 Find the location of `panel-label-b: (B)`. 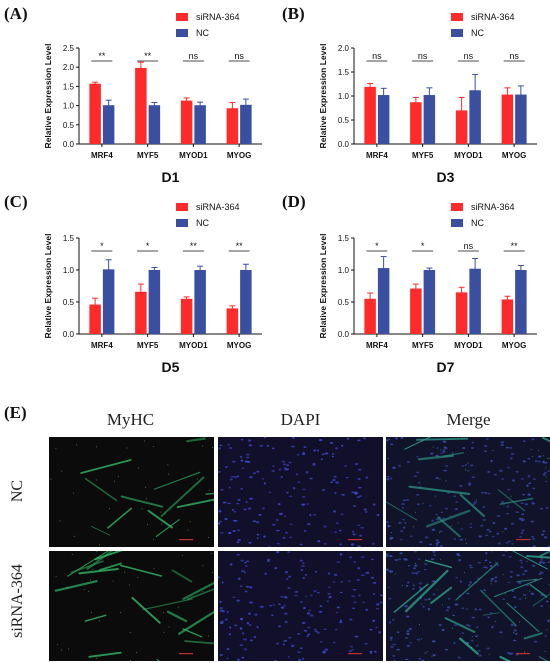

panel-label-b: (B) is located at coordinates (293, 13).